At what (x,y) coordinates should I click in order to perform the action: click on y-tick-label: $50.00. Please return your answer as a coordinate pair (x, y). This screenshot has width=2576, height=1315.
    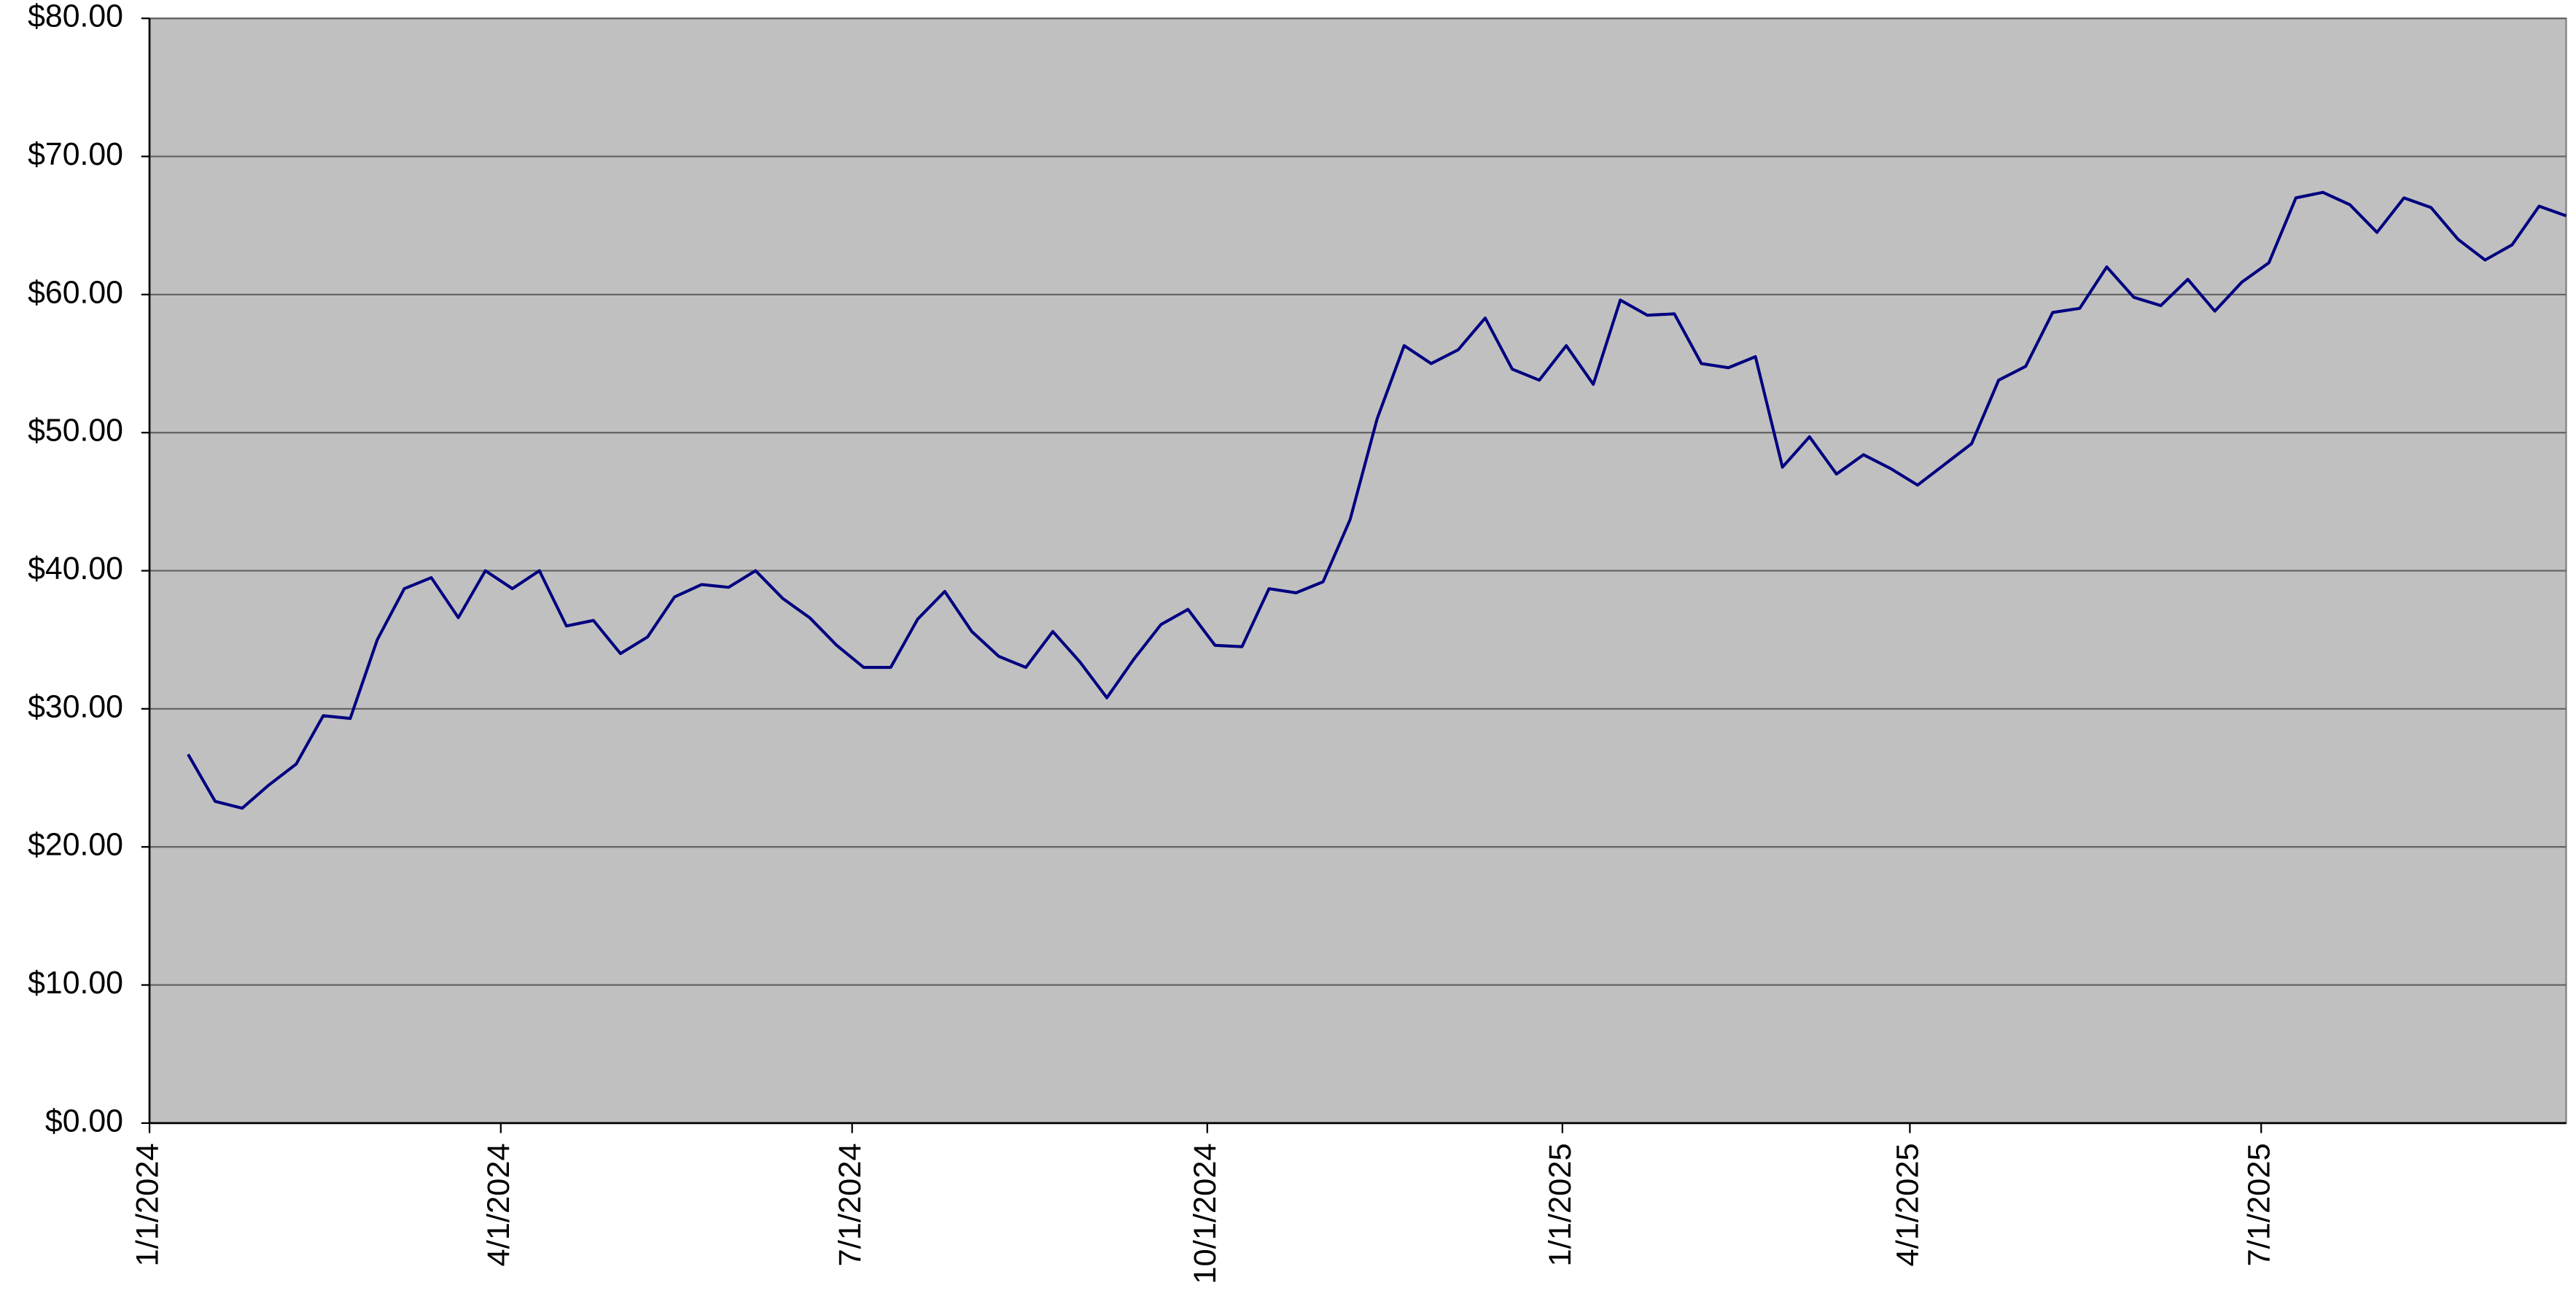
    Looking at the image, I should click on (75, 431).